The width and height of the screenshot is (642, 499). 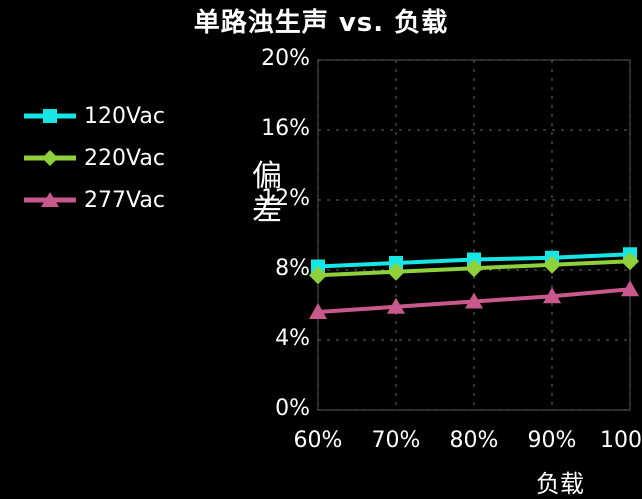 What do you see at coordinates (124, 158) in the screenshot?
I see `legend-label-220: 220Vac` at bounding box center [124, 158].